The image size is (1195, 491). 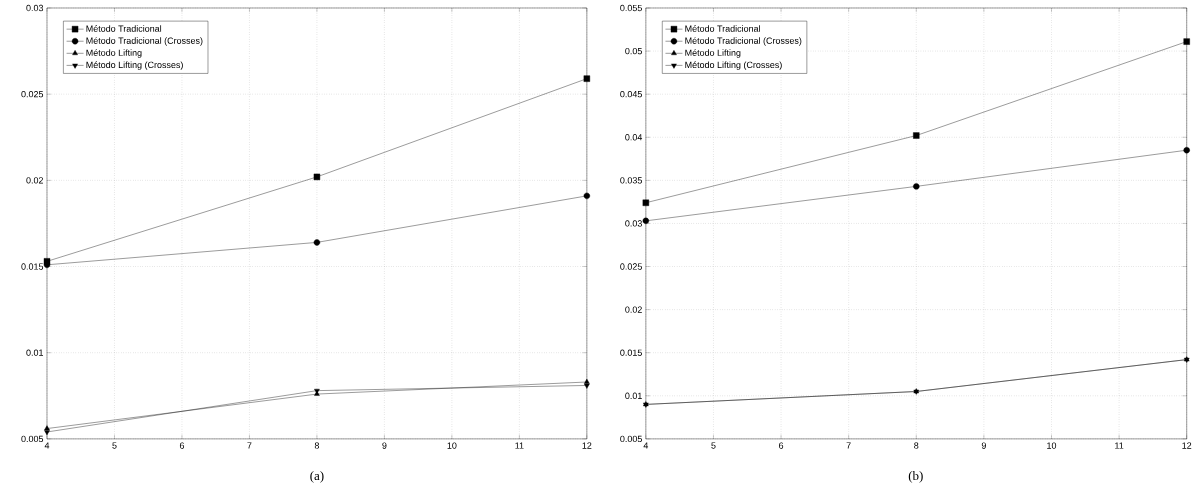 I want to click on text: (a), so click(x=317, y=477).